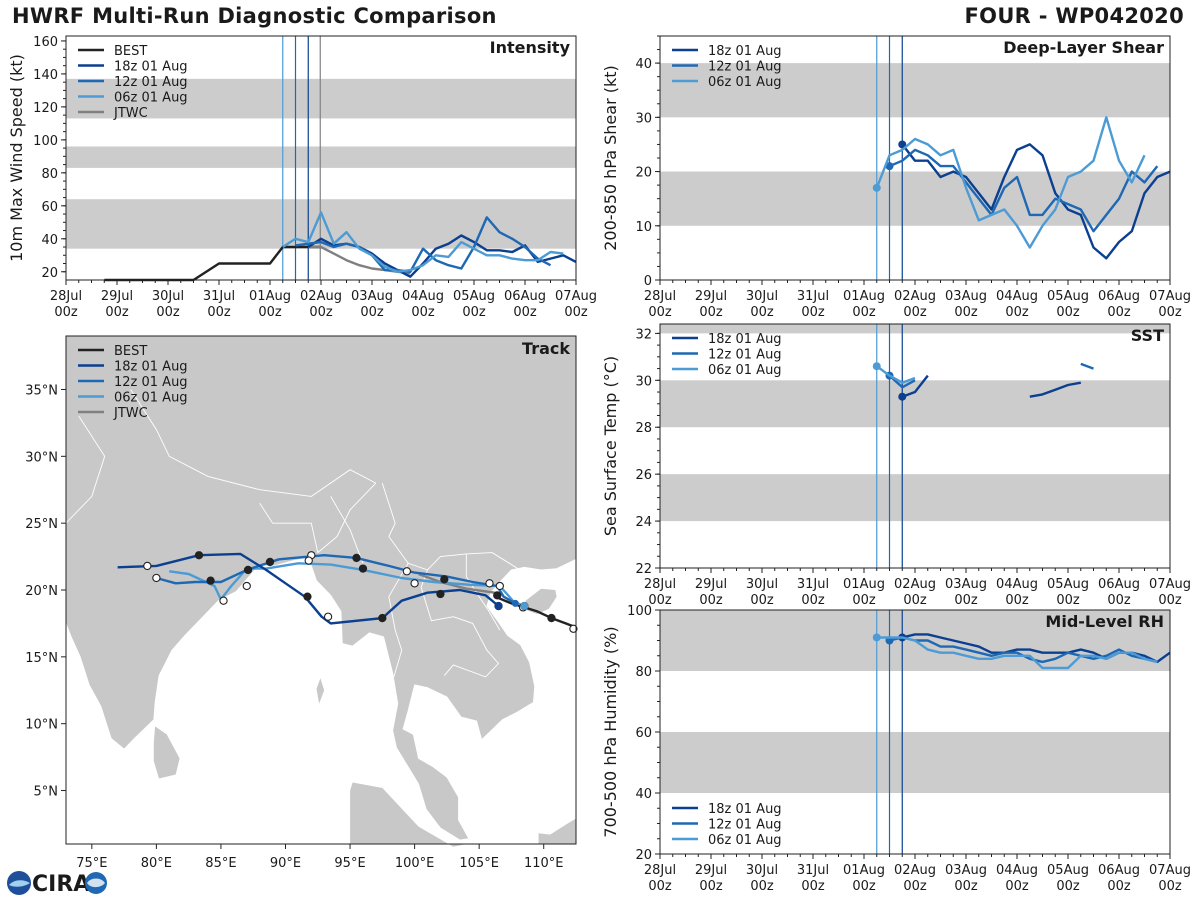  Describe the element at coordinates (643, 428) in the screenshot. I see `y-tick-label: 28` at that location.